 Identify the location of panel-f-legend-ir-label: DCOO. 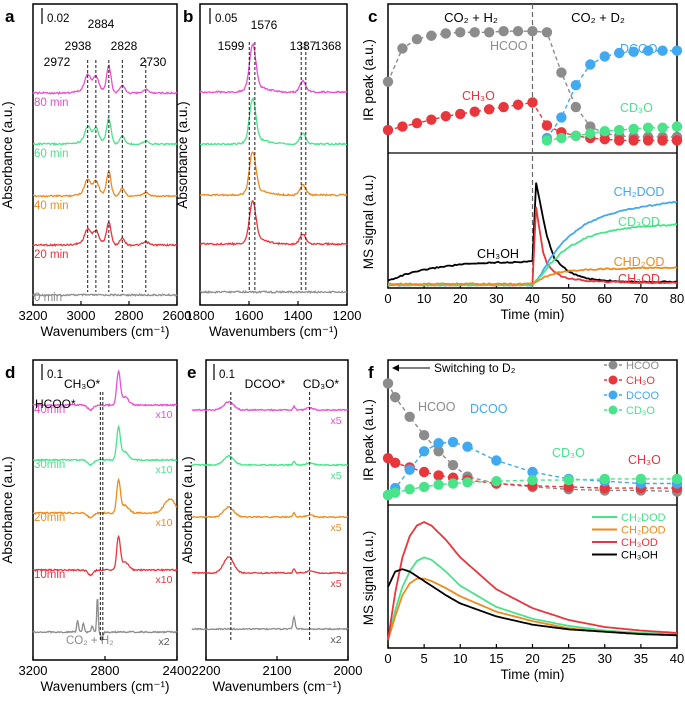
(642, 396).